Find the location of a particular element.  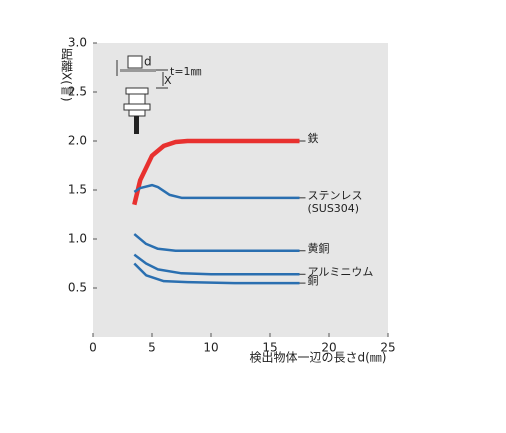

y-tick-label: 2.0 is located at coordinates (77, 141).